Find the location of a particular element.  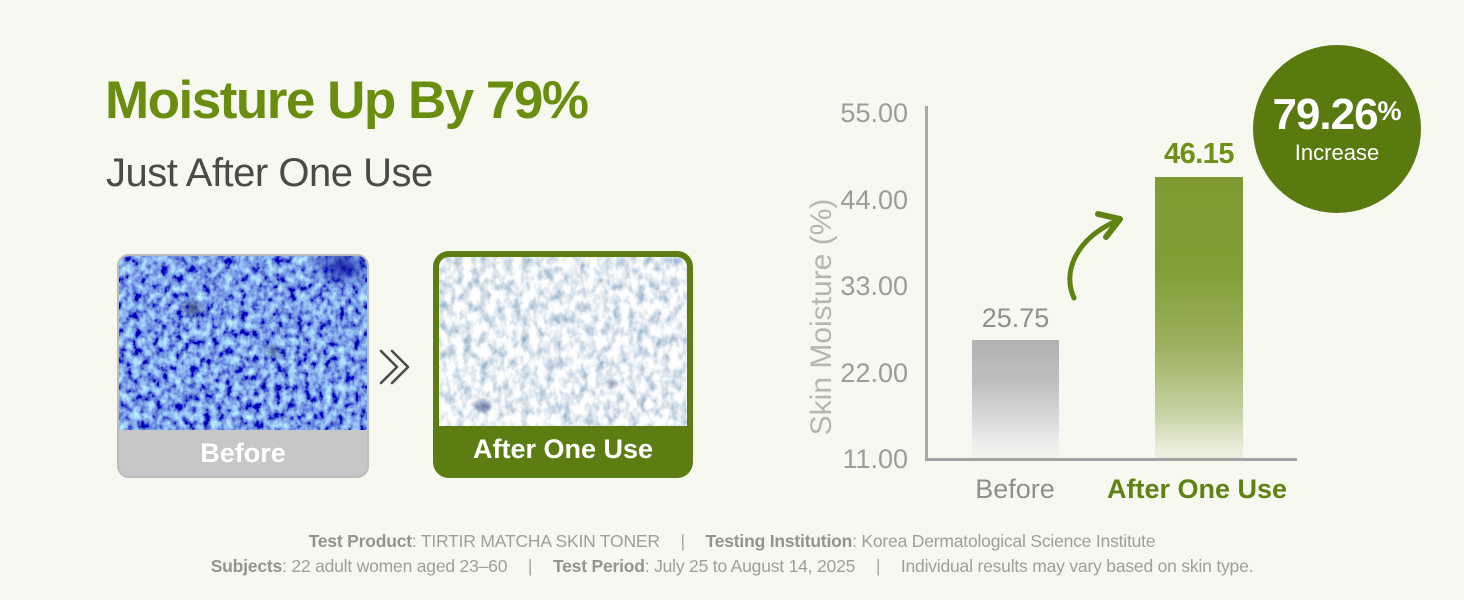

bar-value-before: 25.75 is located at coordinates (1015, 318).